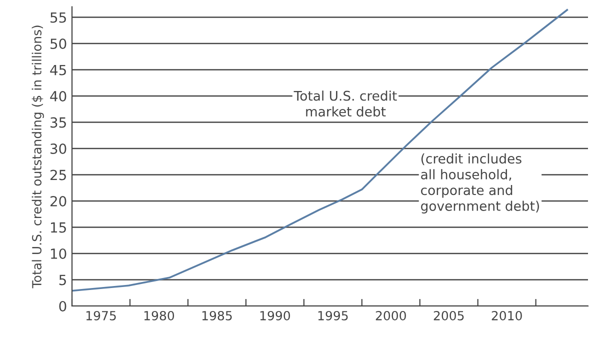 This screenshot has width=600, height=340. What do you see at coordinates (58, 175) in the screenshot?
I see `y-tick-label: 25` at bounding box center [58, 175].